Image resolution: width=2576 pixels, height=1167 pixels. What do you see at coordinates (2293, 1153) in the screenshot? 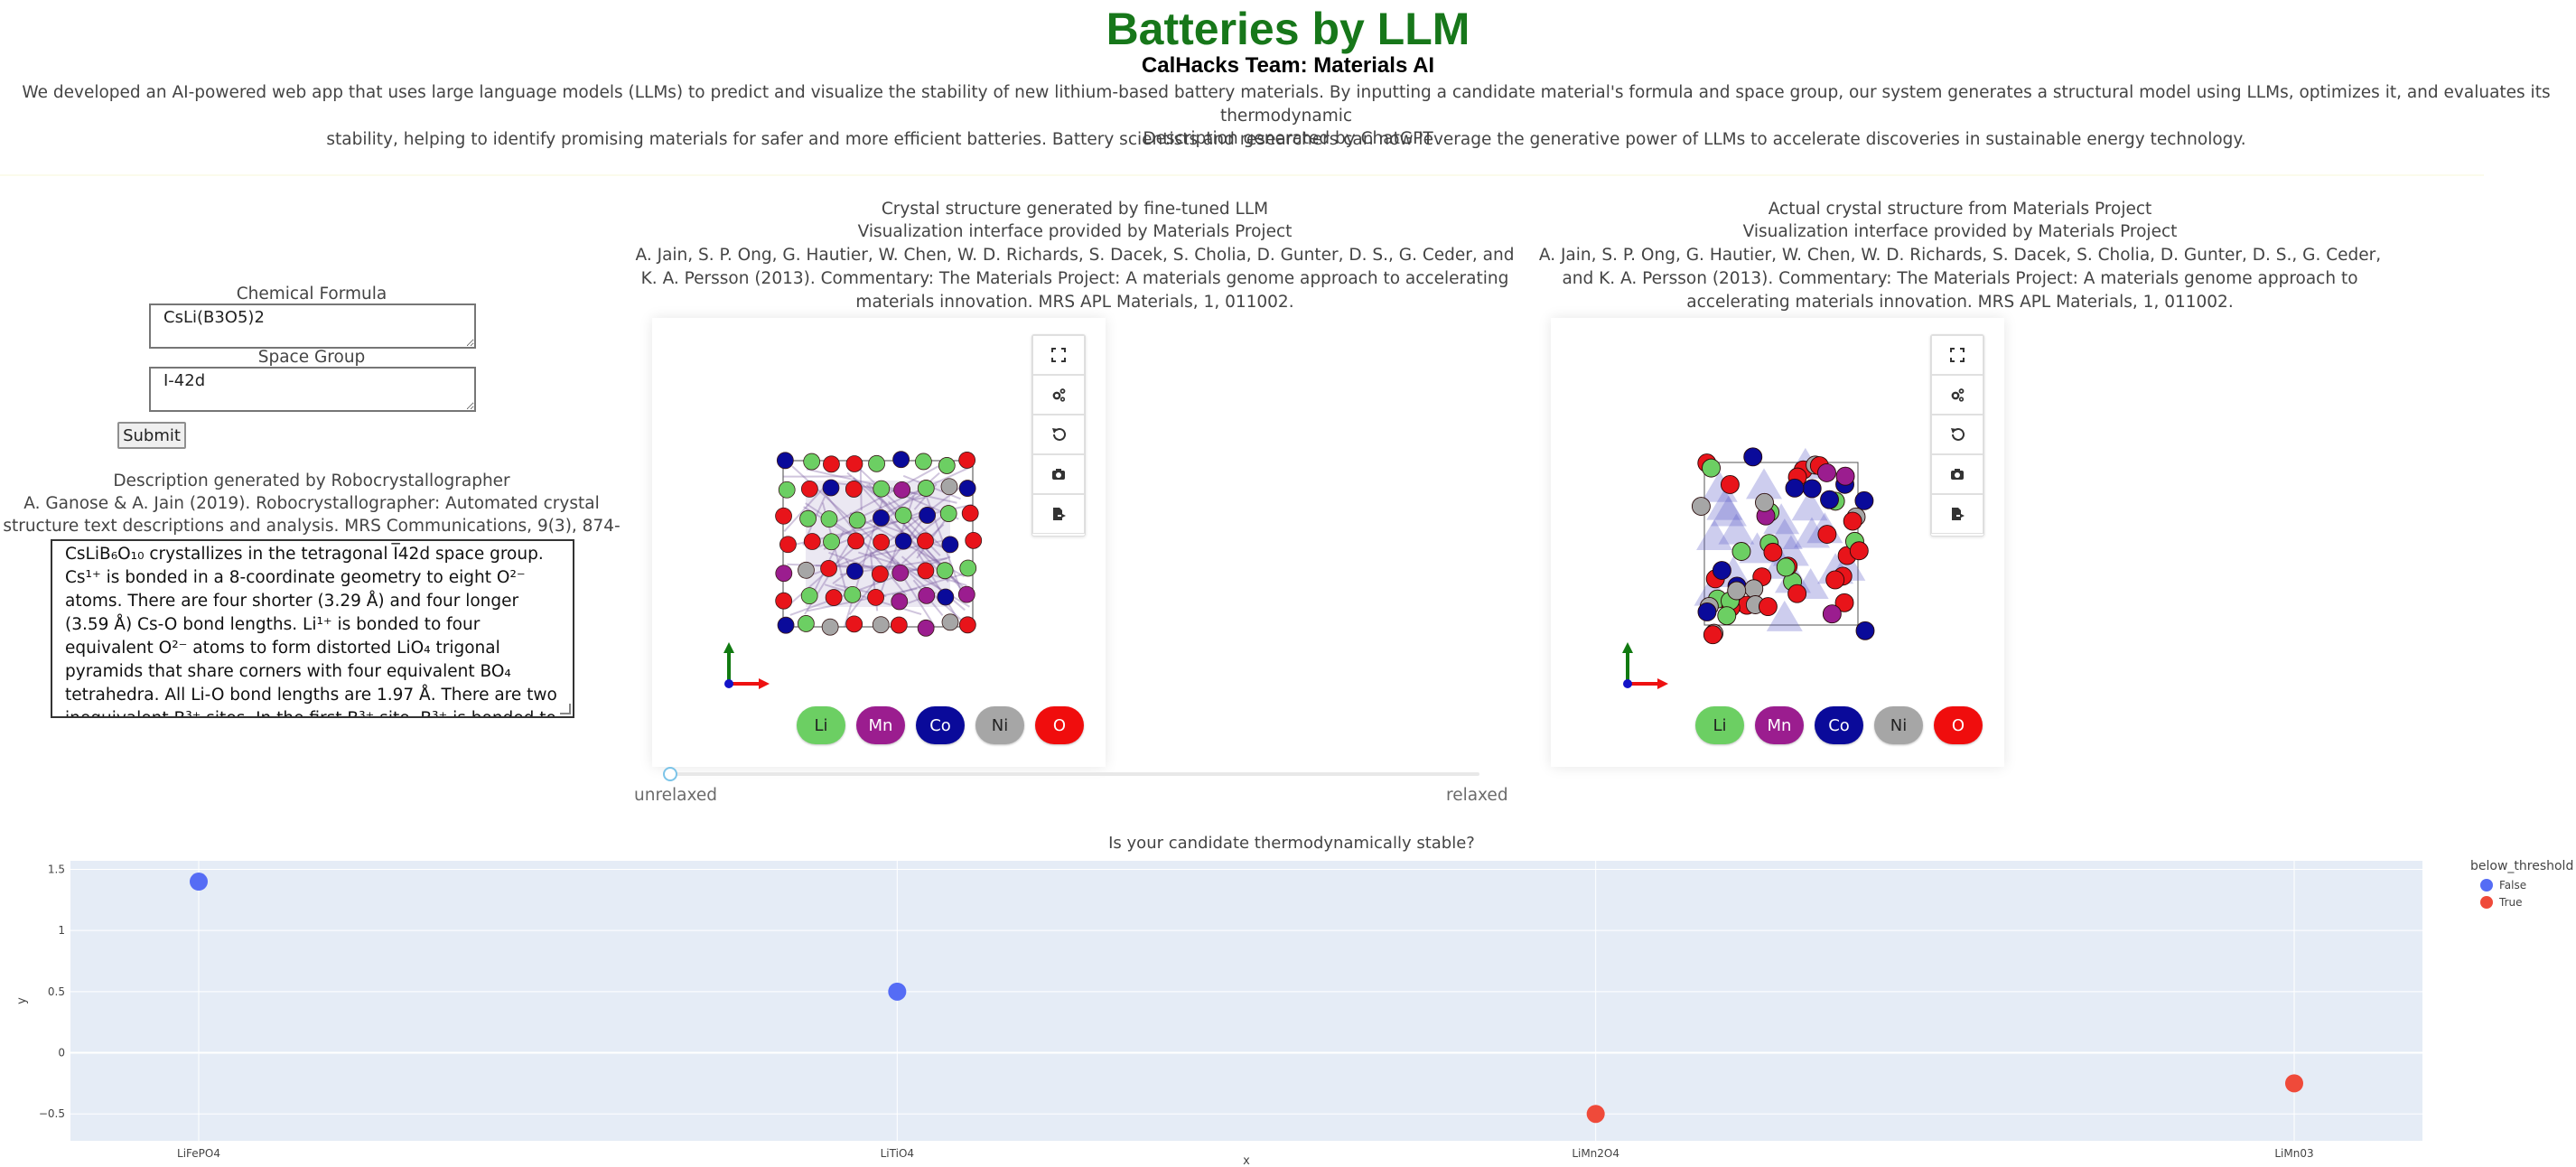
I see `x-tick-label: LiMn03` at bounding box center [2293, 1153].